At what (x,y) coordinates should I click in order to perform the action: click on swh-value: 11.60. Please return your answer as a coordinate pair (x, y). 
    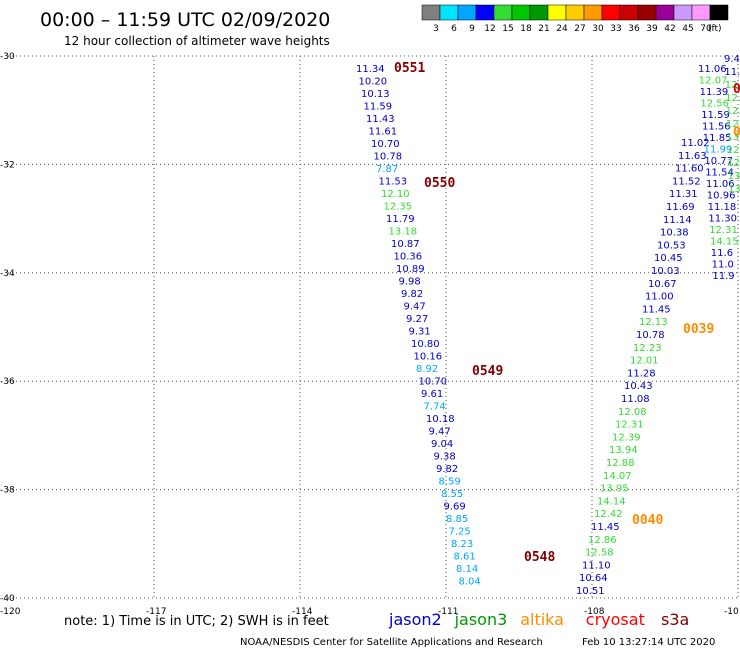
    Looking at the image, I should click on (689, 169).